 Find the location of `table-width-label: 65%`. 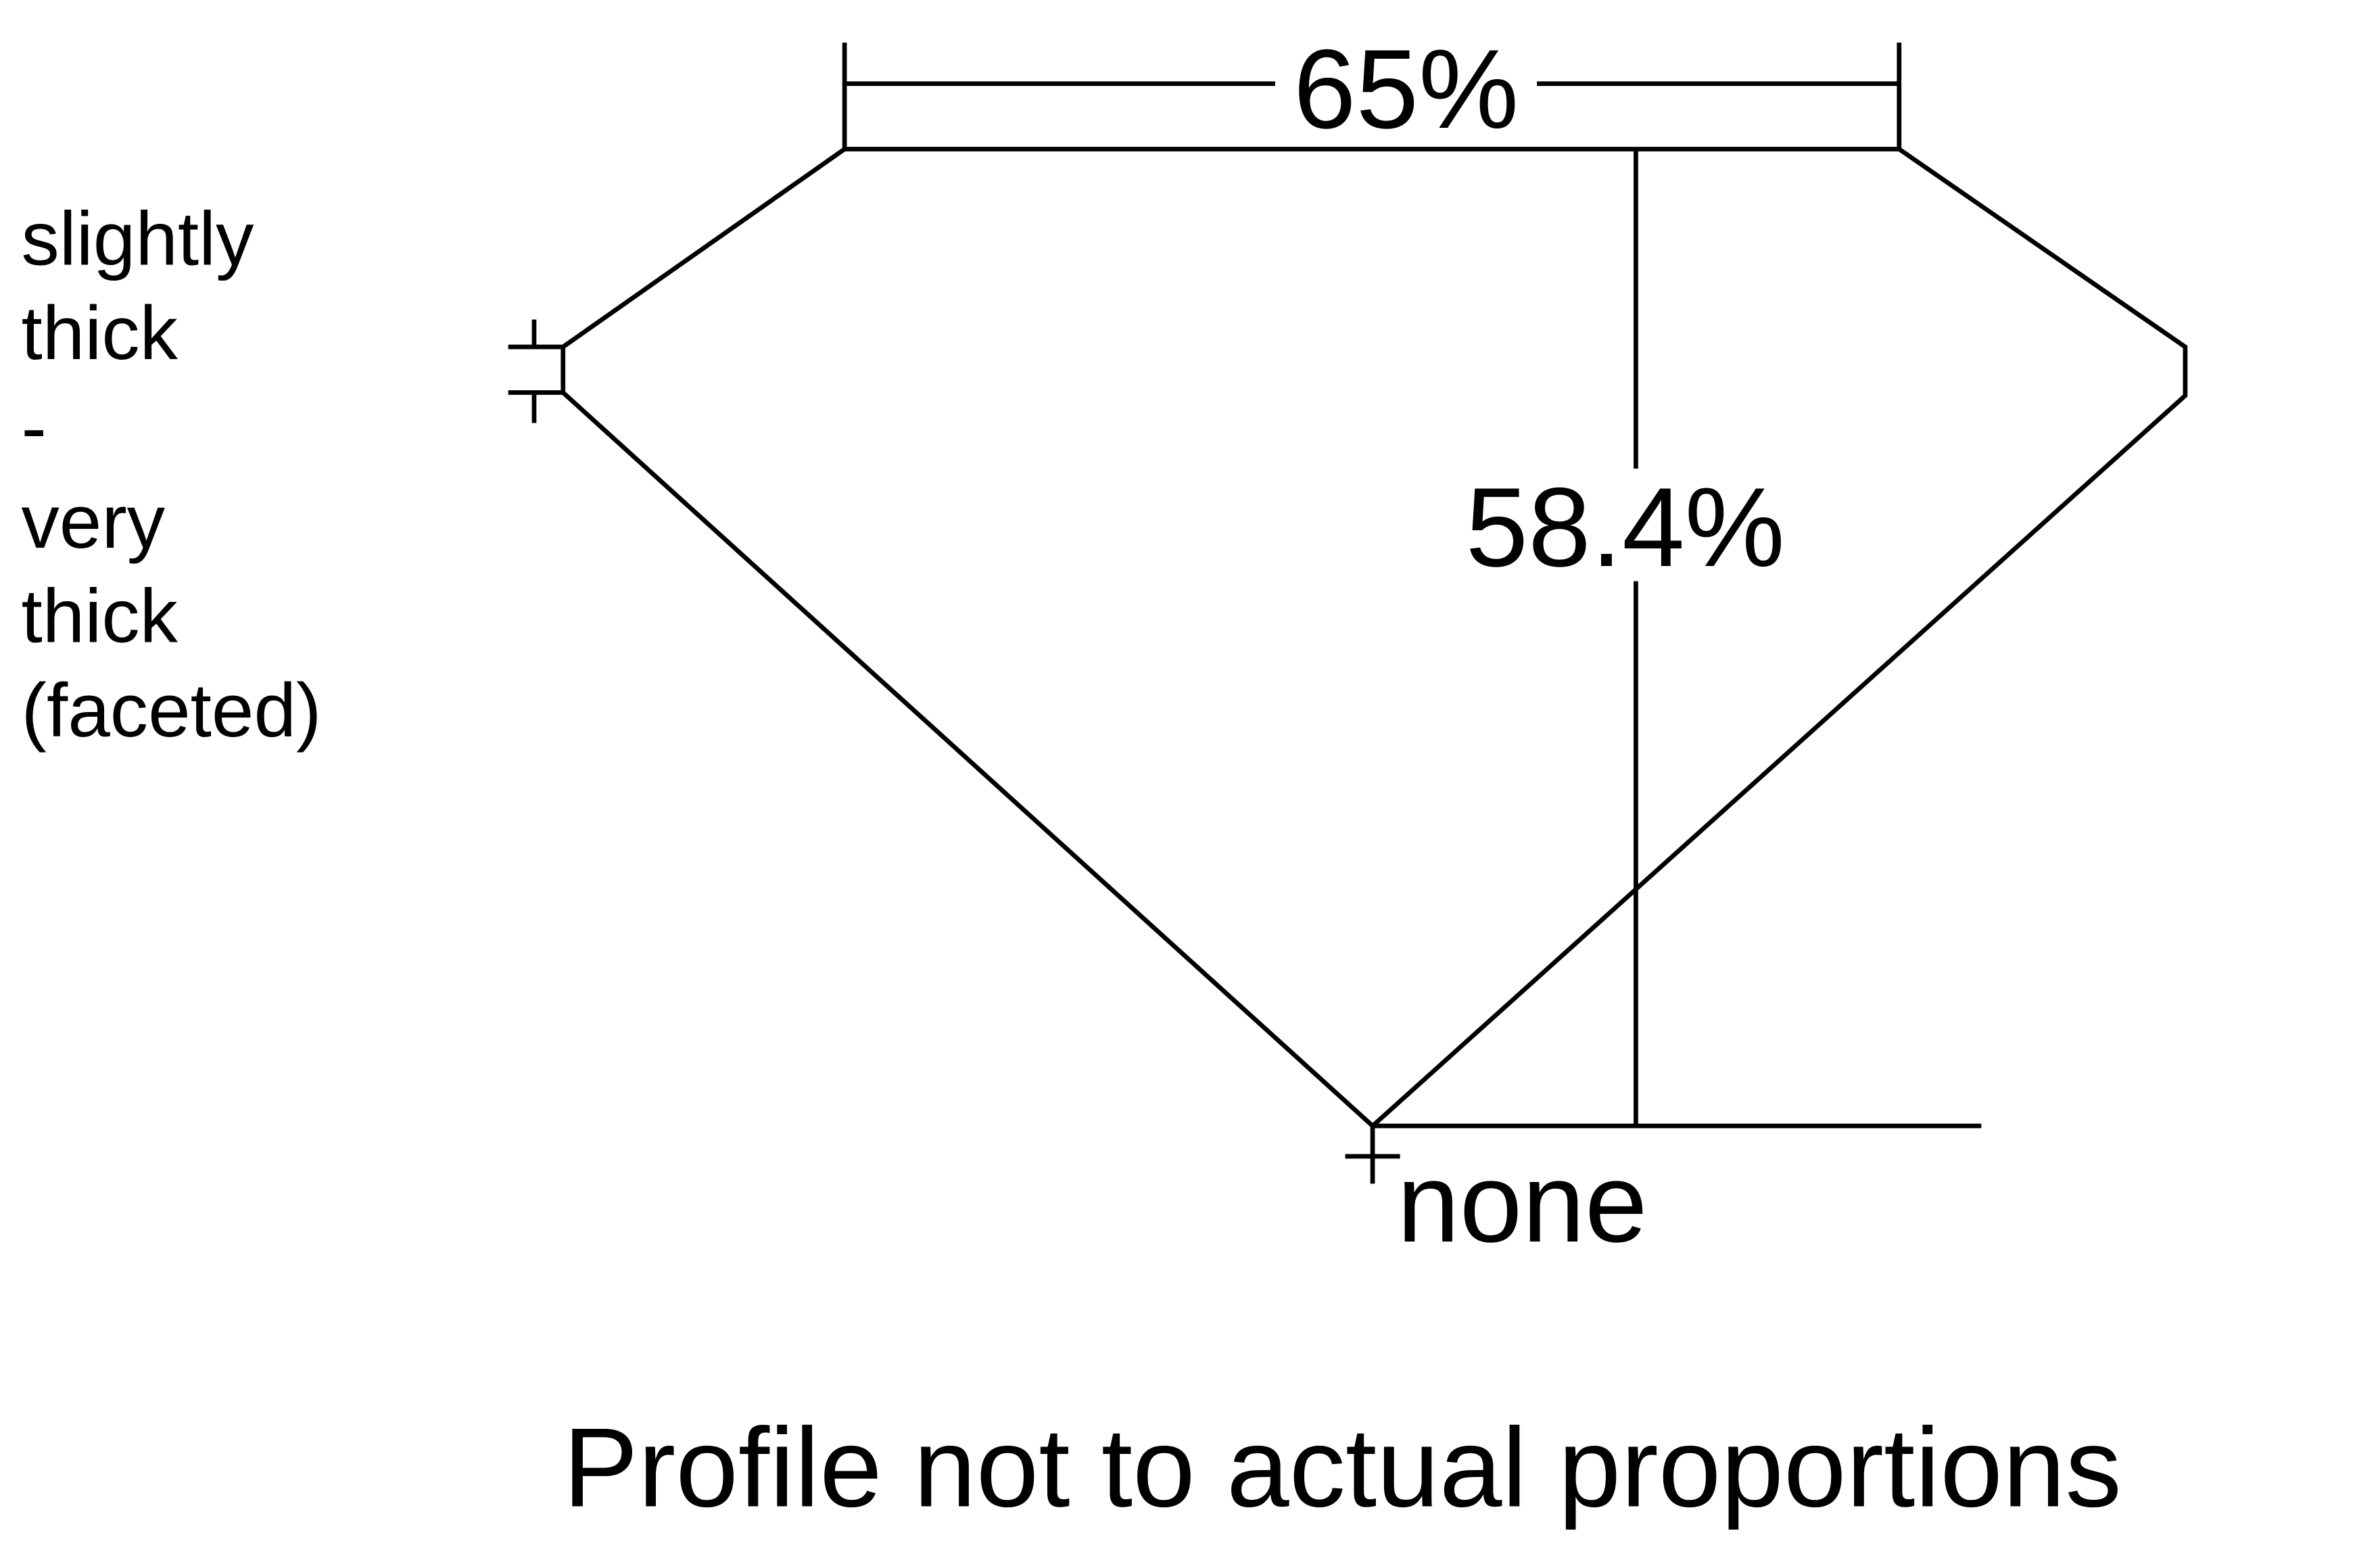

table-width-label: 65% is located at coordinates (1406, 89).